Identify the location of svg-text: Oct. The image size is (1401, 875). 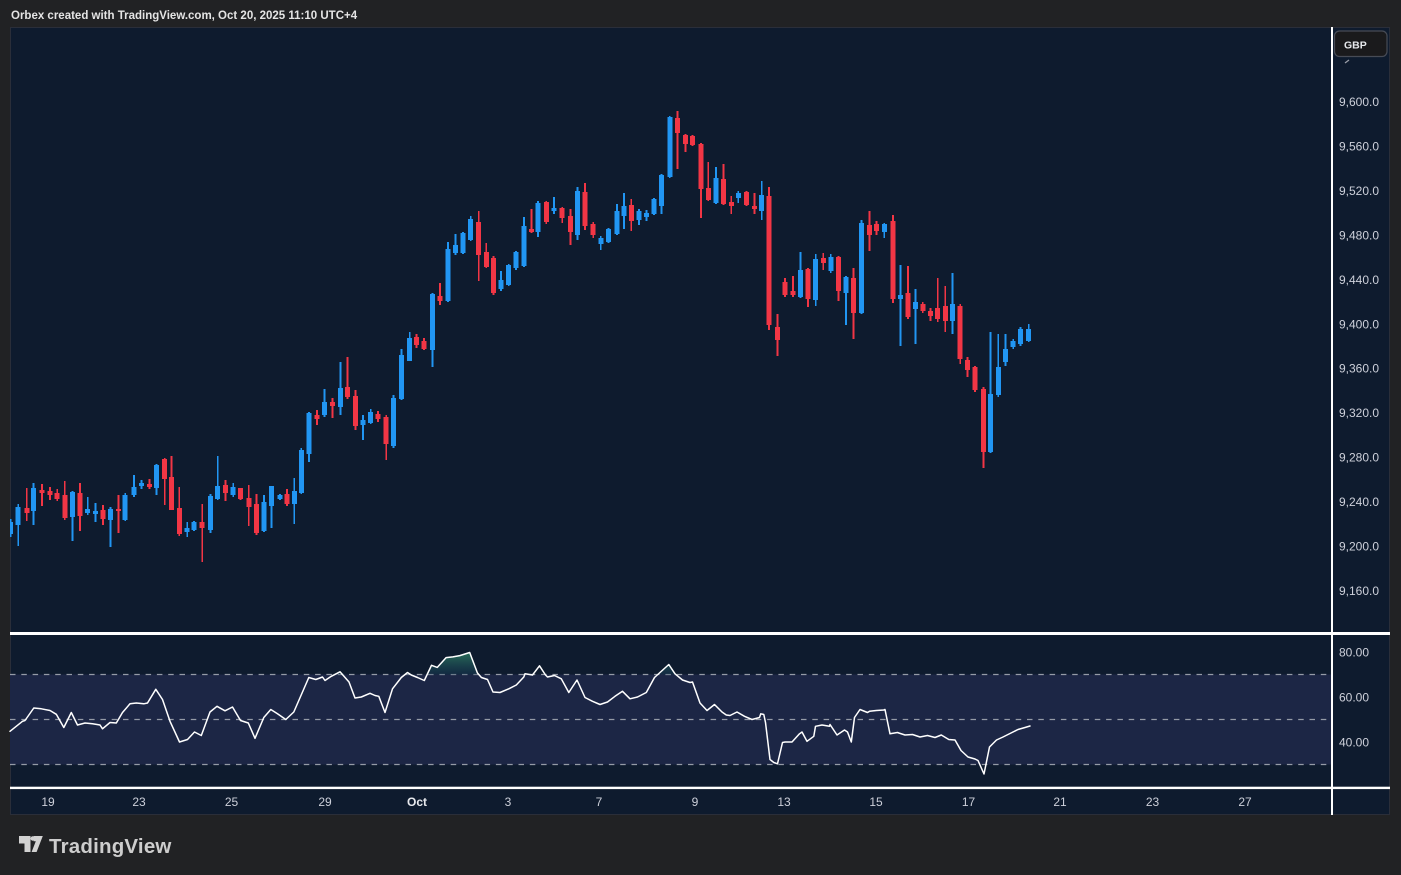
(417, 802).